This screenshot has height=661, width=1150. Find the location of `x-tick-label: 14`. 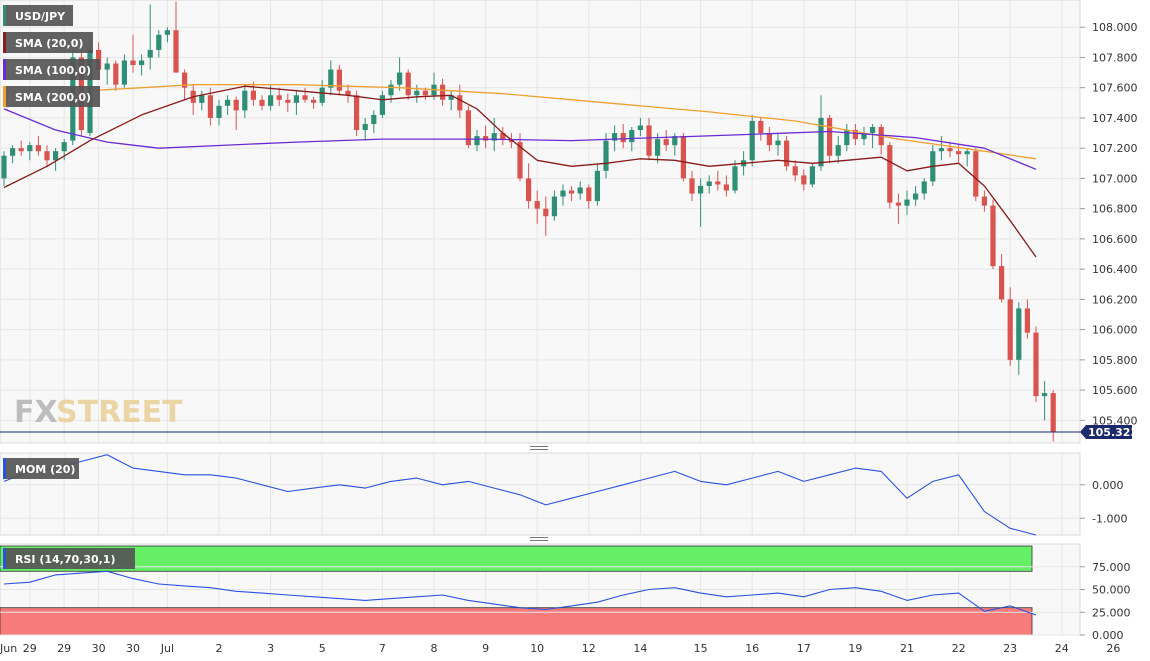

x-tick-label: 14 is located at coordinates (640, 648).